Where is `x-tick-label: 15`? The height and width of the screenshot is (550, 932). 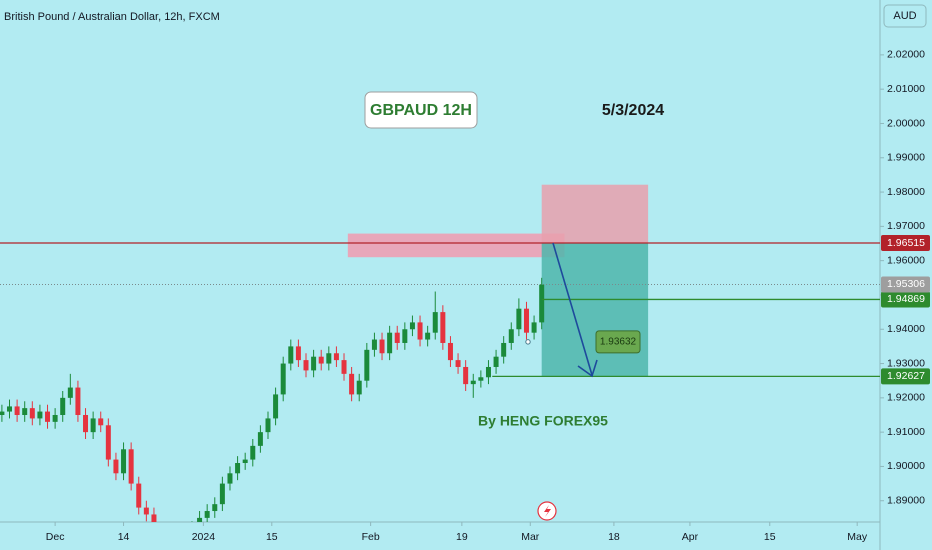 x-tick-label: 15 is located at coordinates (770, 537).